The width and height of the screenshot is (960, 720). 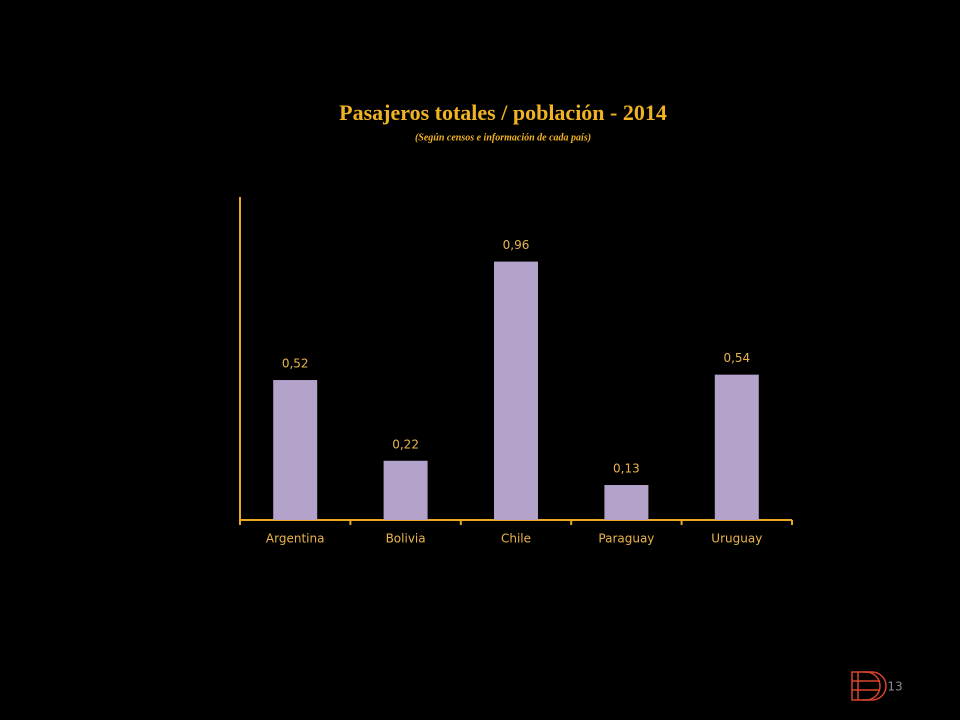 I want to click on chart-title: Pasajeros totales / población - 2014, so click(x=503, y=112).